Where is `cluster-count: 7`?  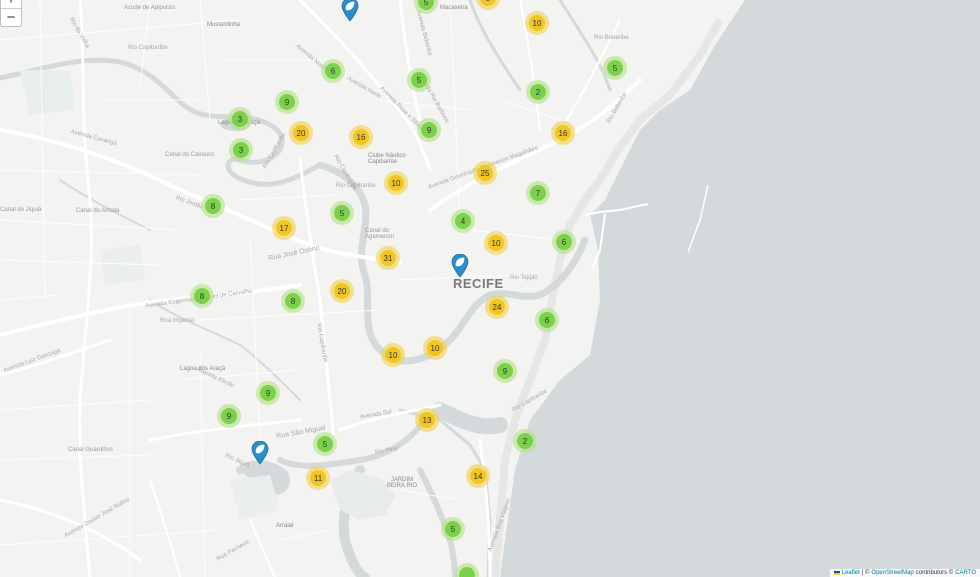 cluster-count: 7 is located at coordinates (538, 193).